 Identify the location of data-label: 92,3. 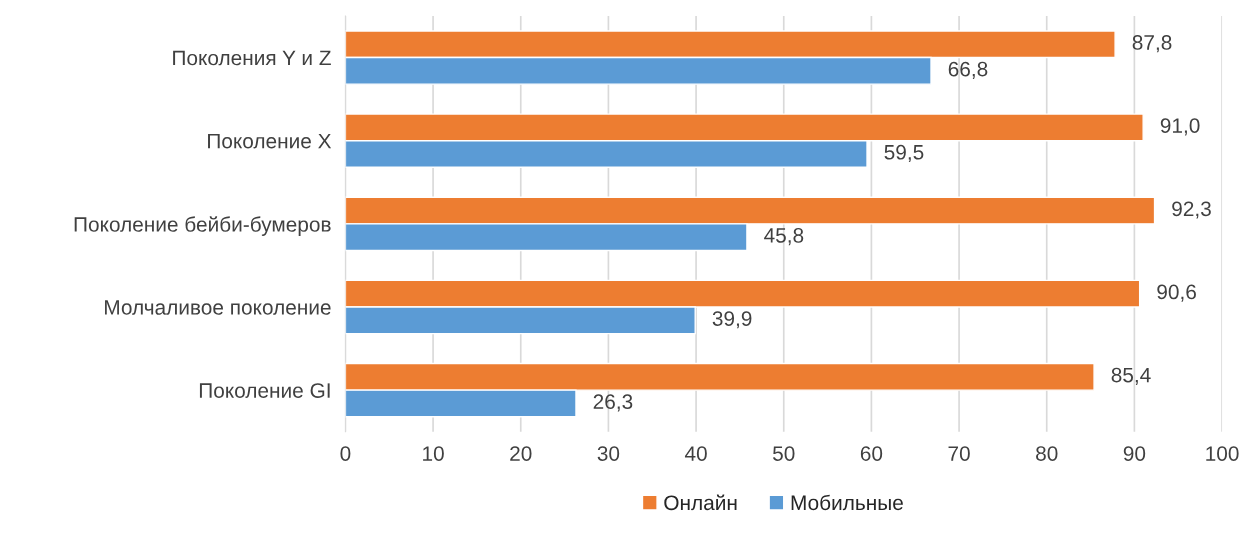
(1191, 210).